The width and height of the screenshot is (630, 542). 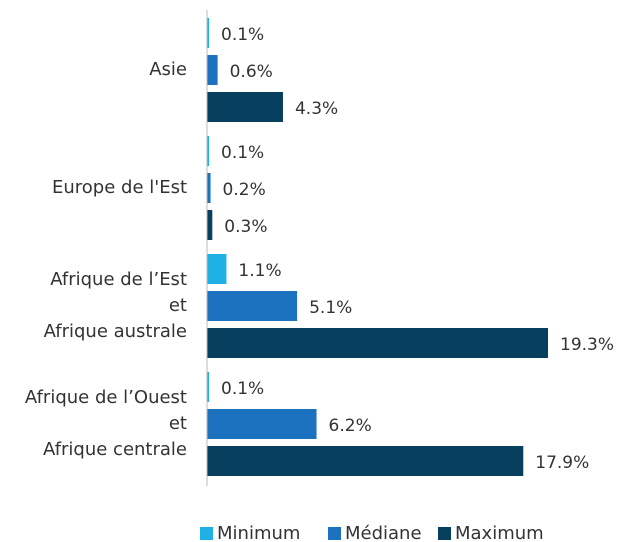 What do you see at coordinates (350, 426) in the screenshot?
I see `value-label: 6.2%` at bounding box center [350, 426].